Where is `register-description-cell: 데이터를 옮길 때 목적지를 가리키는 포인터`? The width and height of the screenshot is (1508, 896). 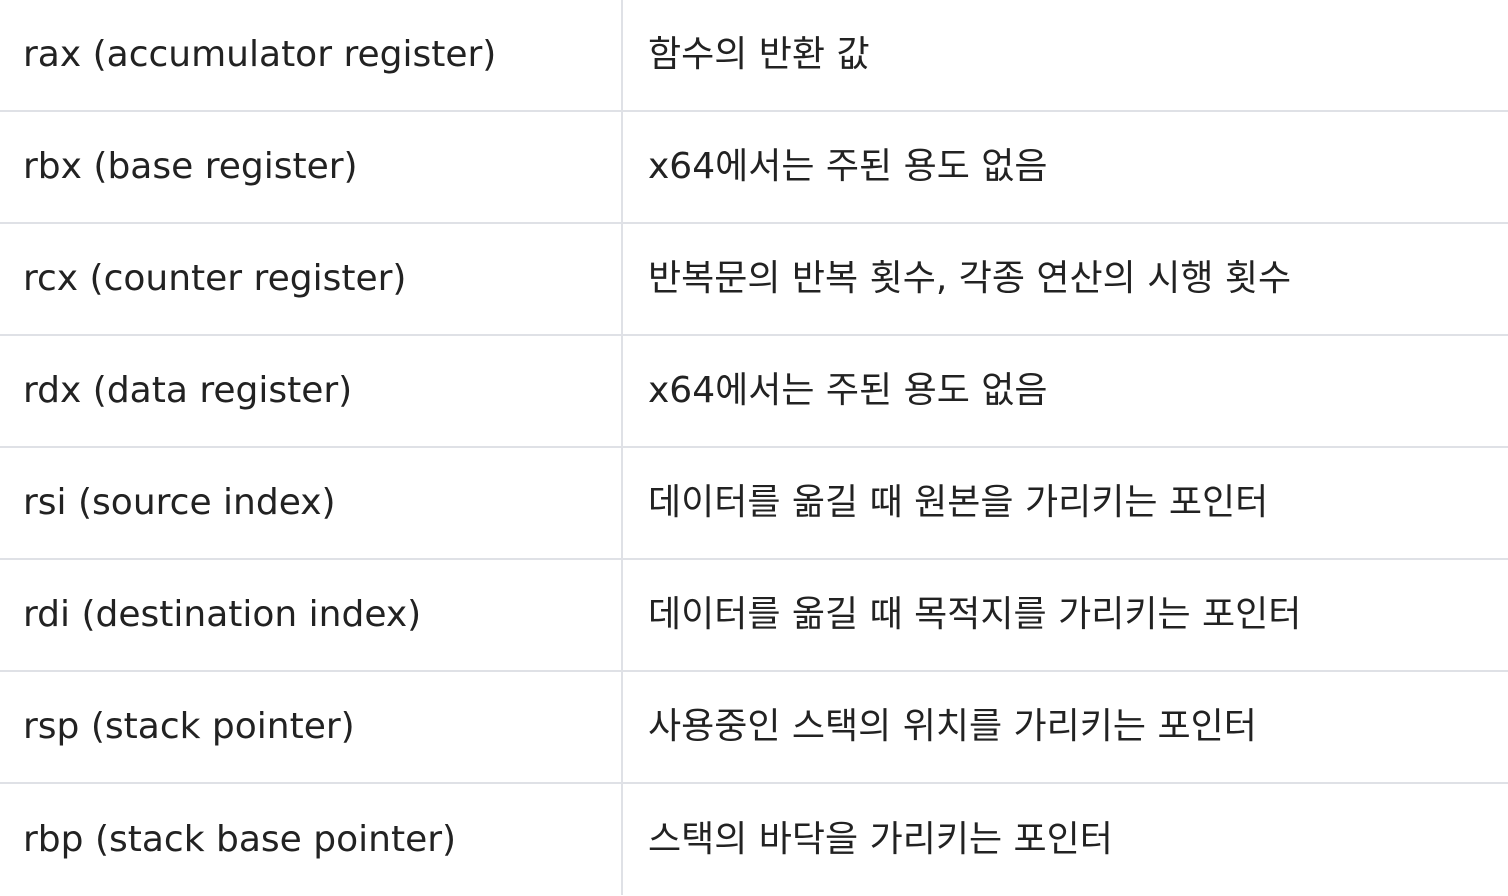
register-description-cell: 데이터를 옮길 때 목적지를 가리키는 포인터 is located at coordinates (1064, 615).